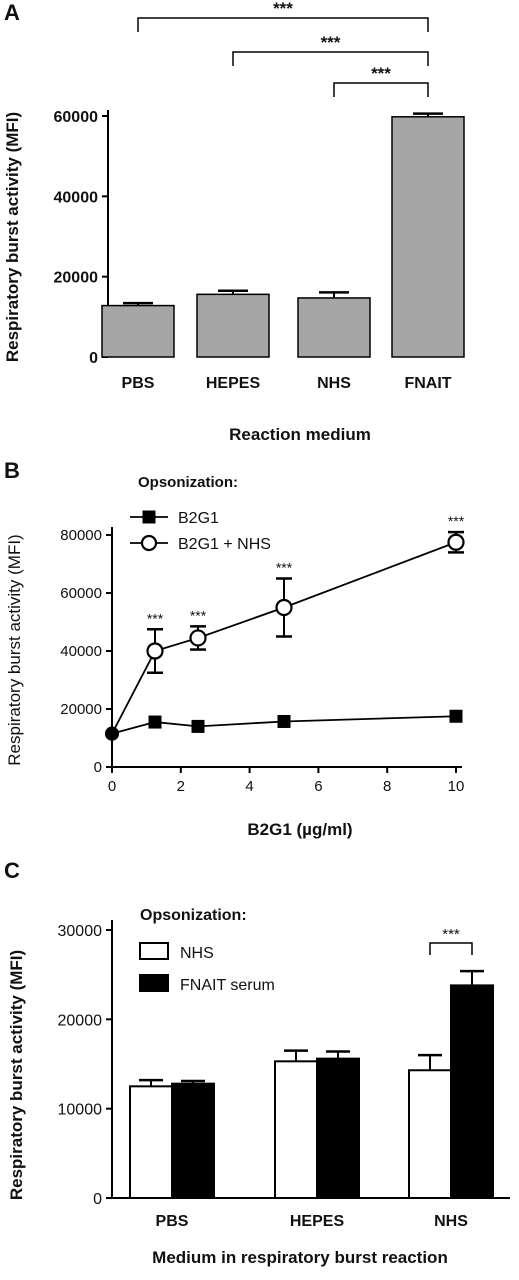 This screenshot has height=1280, width=519. I want to click on panel-a-y-tick-label: 60000, so click(76, 117).